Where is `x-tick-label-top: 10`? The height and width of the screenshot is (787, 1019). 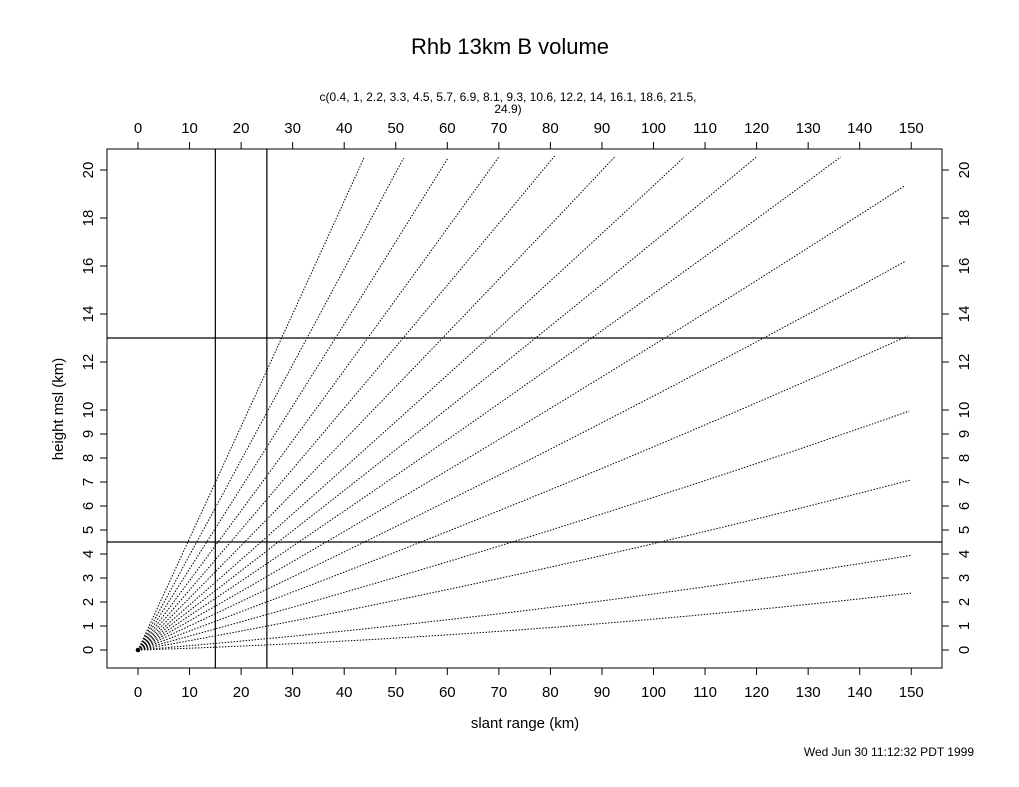
x-tick-label-top: 10 is located at coordinates (189, 128).